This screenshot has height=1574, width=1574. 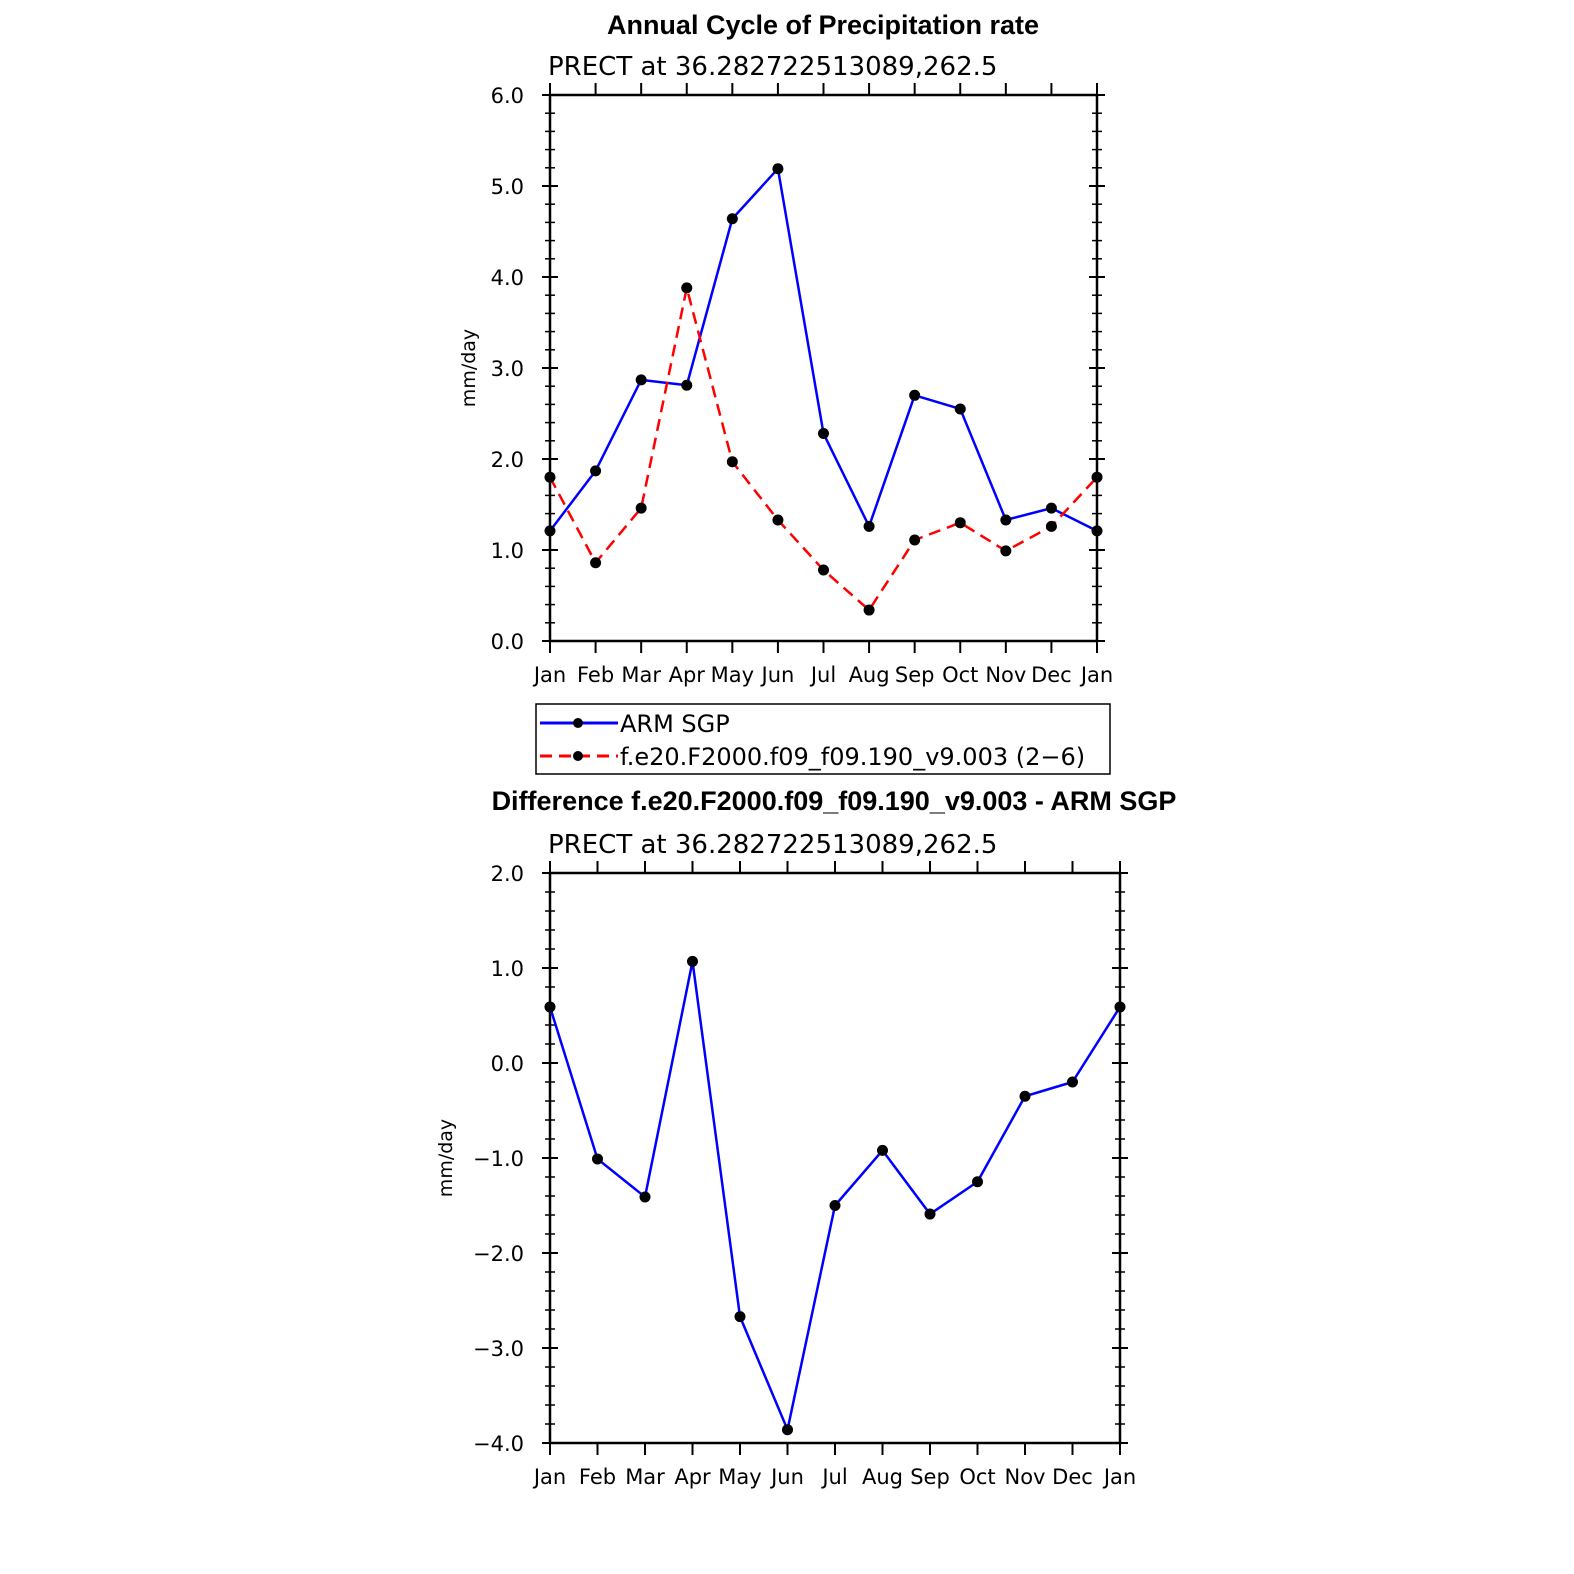 I want to click on chart2-ytick-label: 0.0, so click(x=507, y=1064).